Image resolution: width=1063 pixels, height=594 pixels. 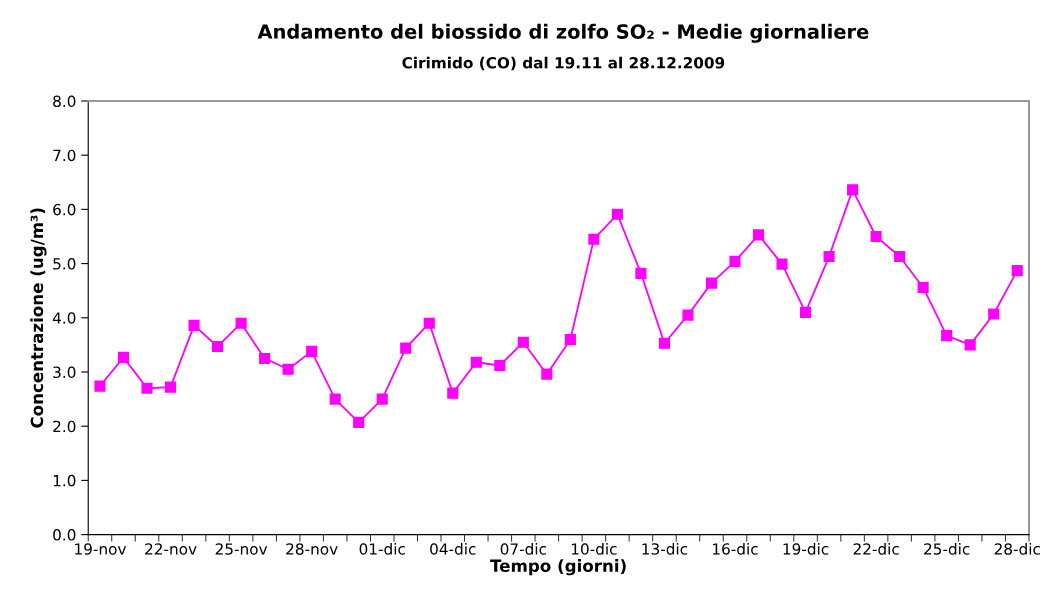 What do you see at coordinates (64, 209) in the screenshot?
I see `y-tick-label: 6.0` at bounding box center [64, 209].